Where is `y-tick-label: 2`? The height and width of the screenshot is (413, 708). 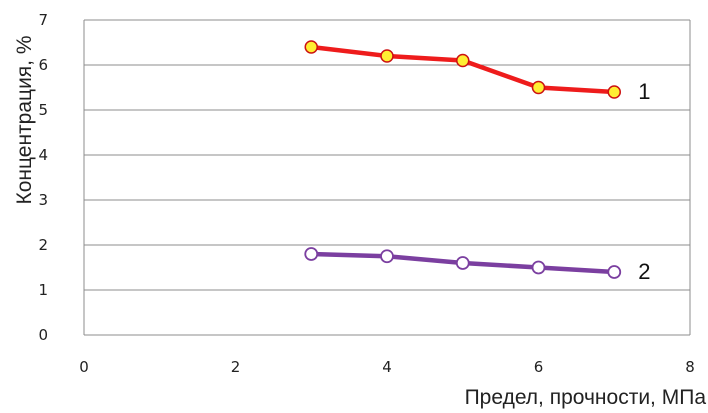 y-tick-label: 2 is located at coordinates (43, 245).